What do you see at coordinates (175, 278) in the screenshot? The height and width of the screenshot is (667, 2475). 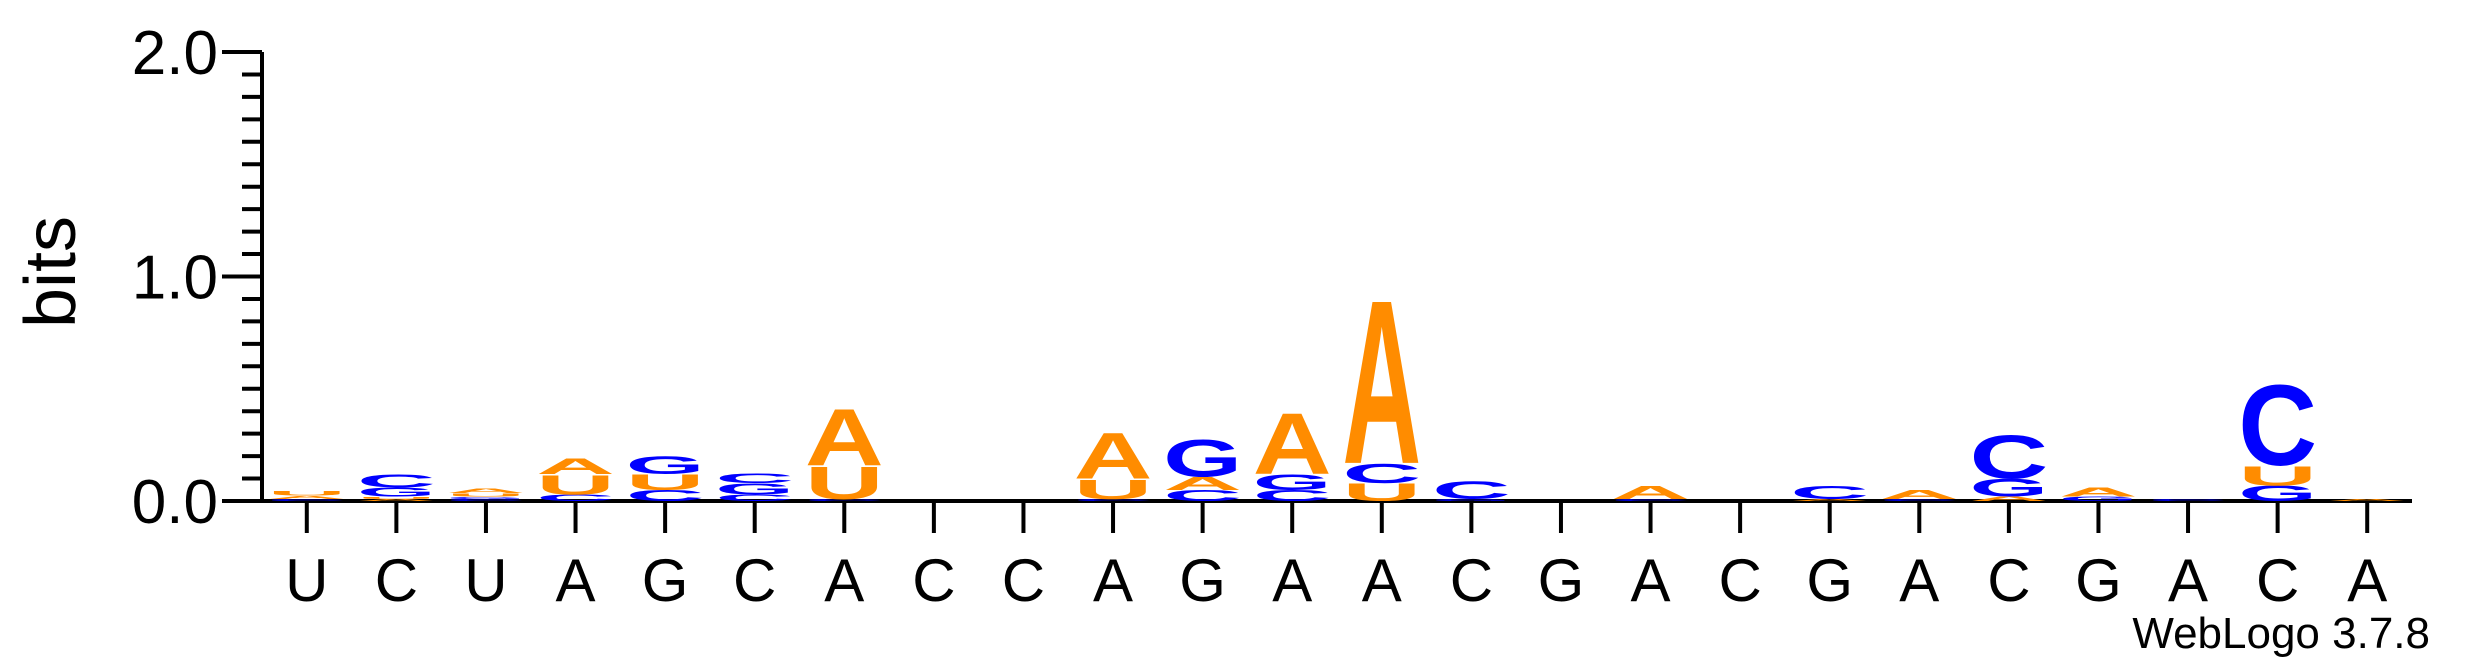 I see `y-tick-label: 1.0` at bounding box center [175, 278].